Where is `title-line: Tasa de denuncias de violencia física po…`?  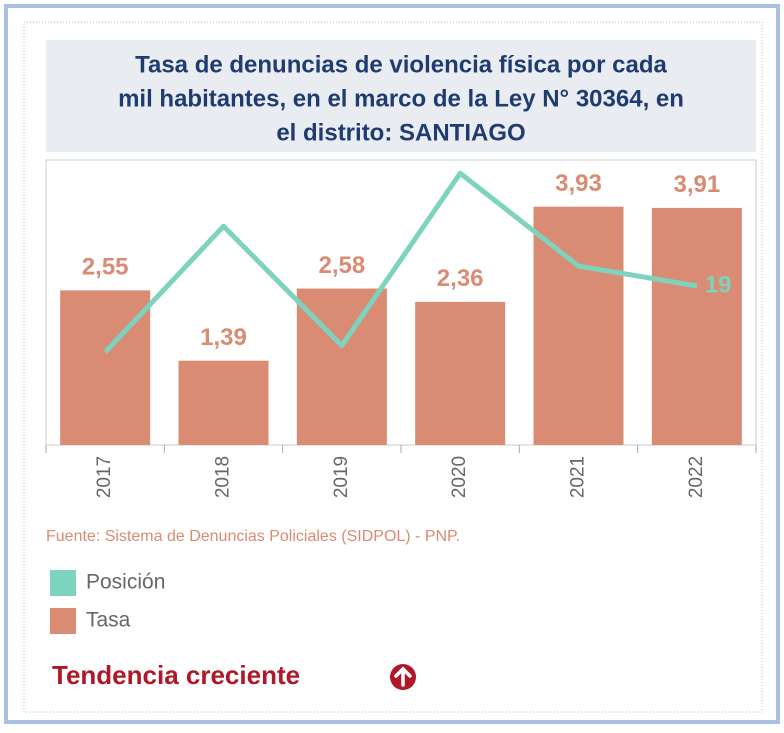 title-line: Tasa de denuncias de violencia física po… is located at coordinates (401, 64).